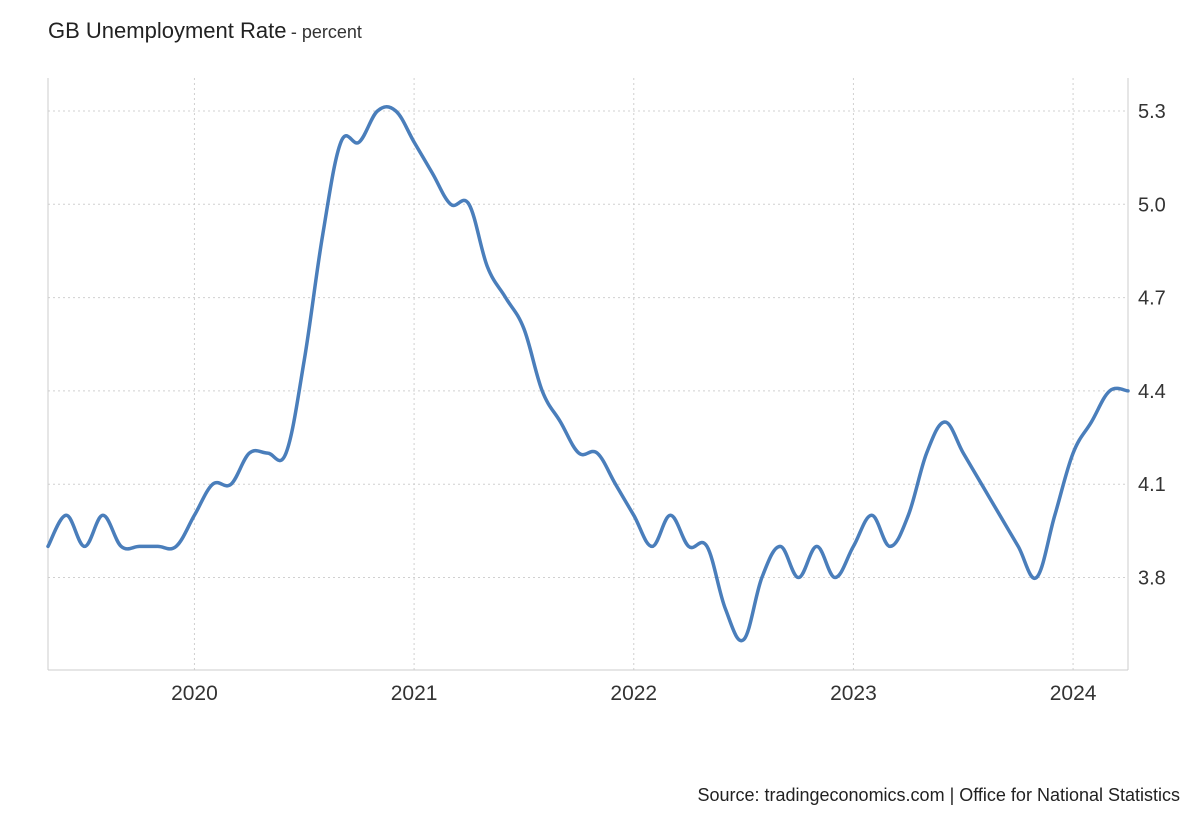  I want to click on y-tick-label: 5.0, so click(1152, 205).